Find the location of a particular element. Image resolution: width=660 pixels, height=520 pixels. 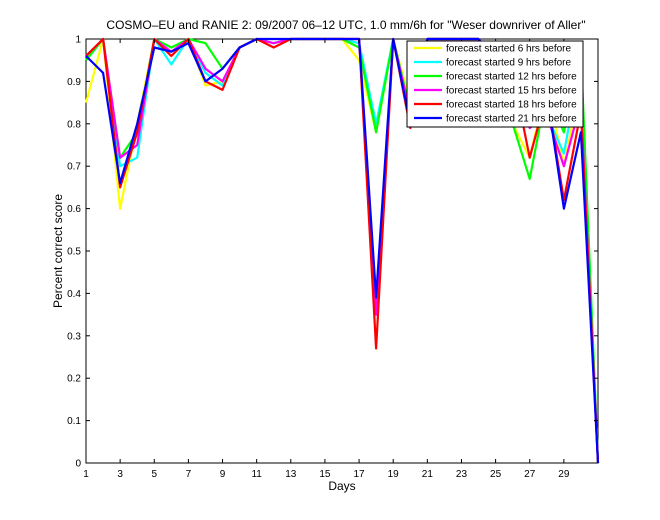

x-axis-label: Days is located at coordinates (341, 486).